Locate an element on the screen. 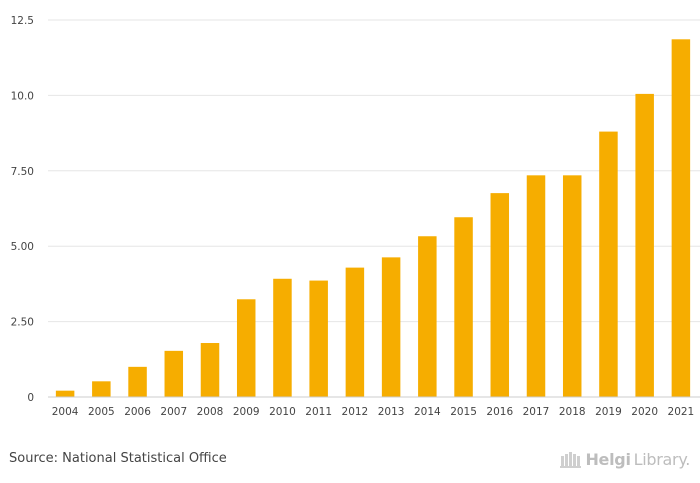  x-tick-label: 2014 is located at coordinates (427, 412).